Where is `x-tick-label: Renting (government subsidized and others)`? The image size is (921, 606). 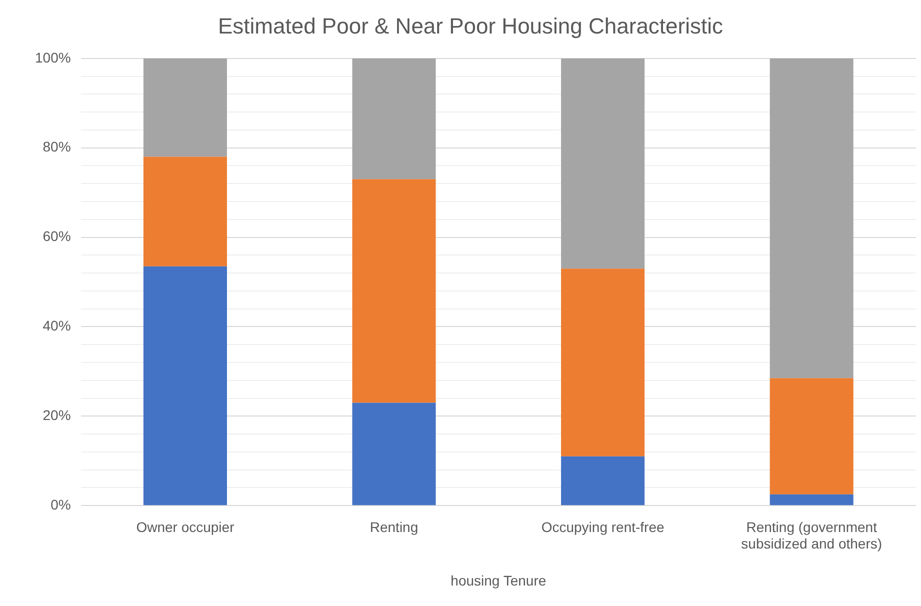
x-tick-label: Renting (government subsidized and others) is located at coordinates (811, 535).